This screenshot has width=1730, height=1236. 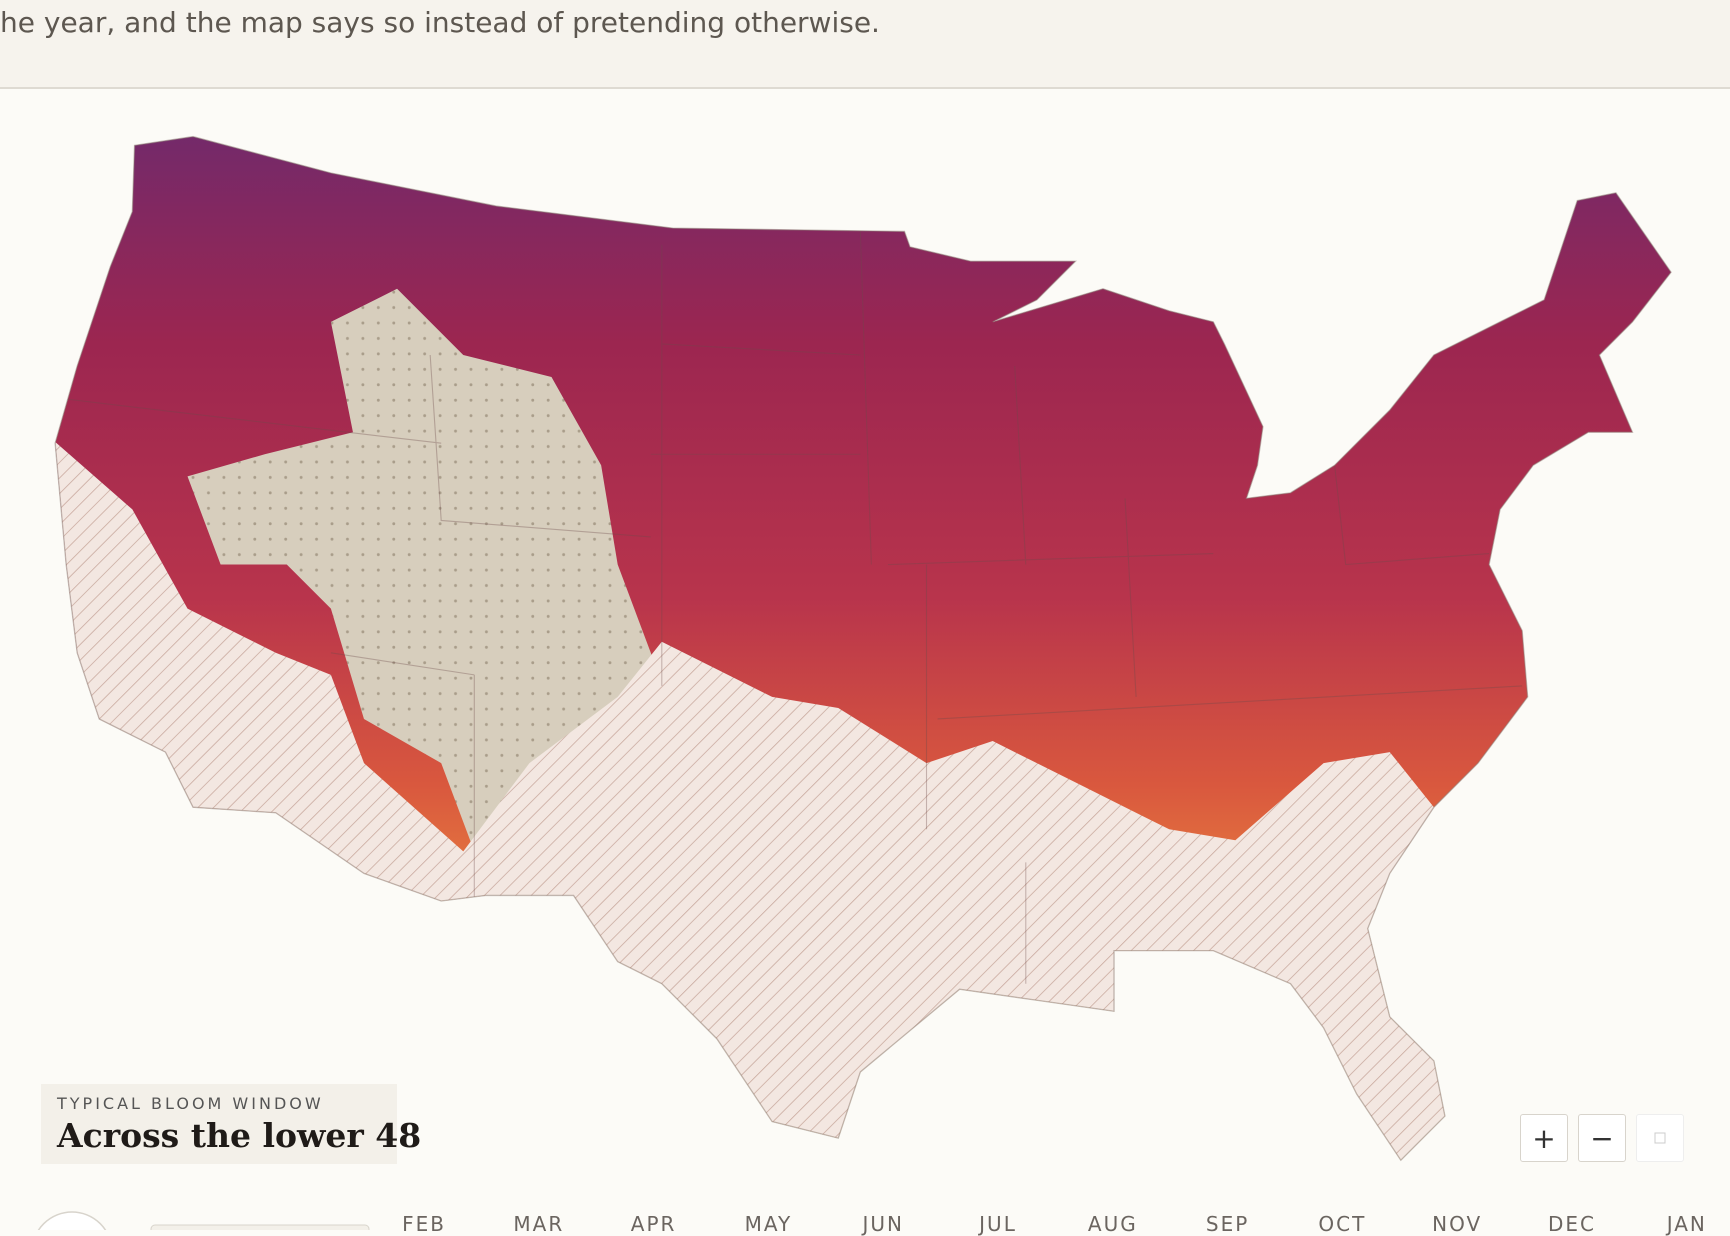 I want to click on legend-card: TYPICAL BLOOM WINDOW Across the lower 48, so click(x=231, y=1124).